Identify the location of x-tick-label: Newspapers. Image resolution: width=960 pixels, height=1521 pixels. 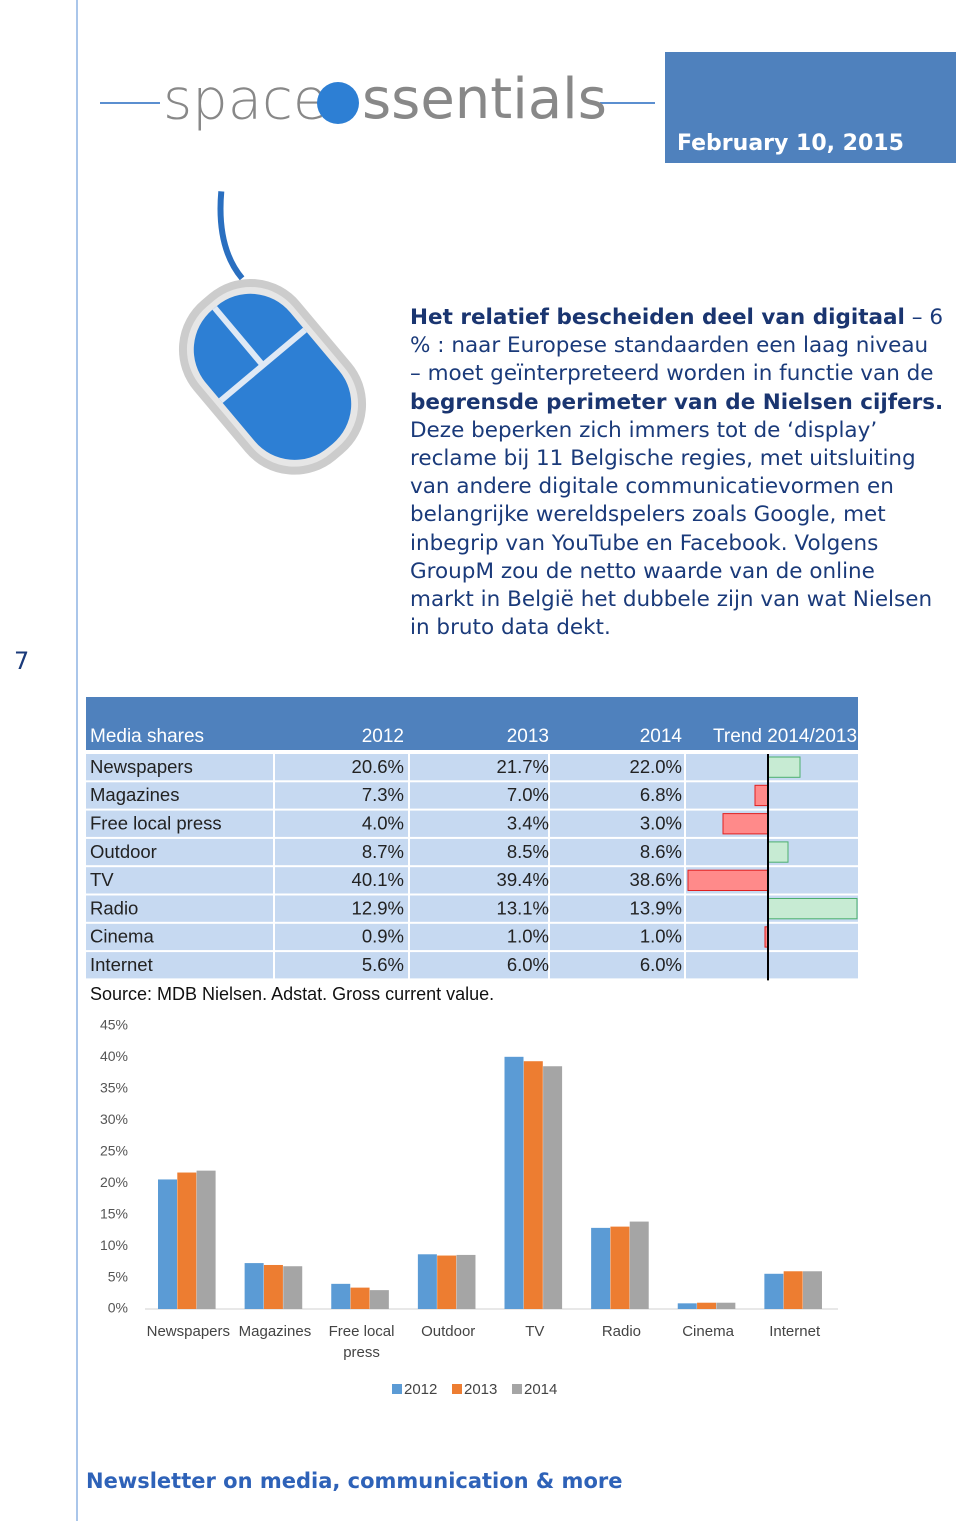
(188, 1331).